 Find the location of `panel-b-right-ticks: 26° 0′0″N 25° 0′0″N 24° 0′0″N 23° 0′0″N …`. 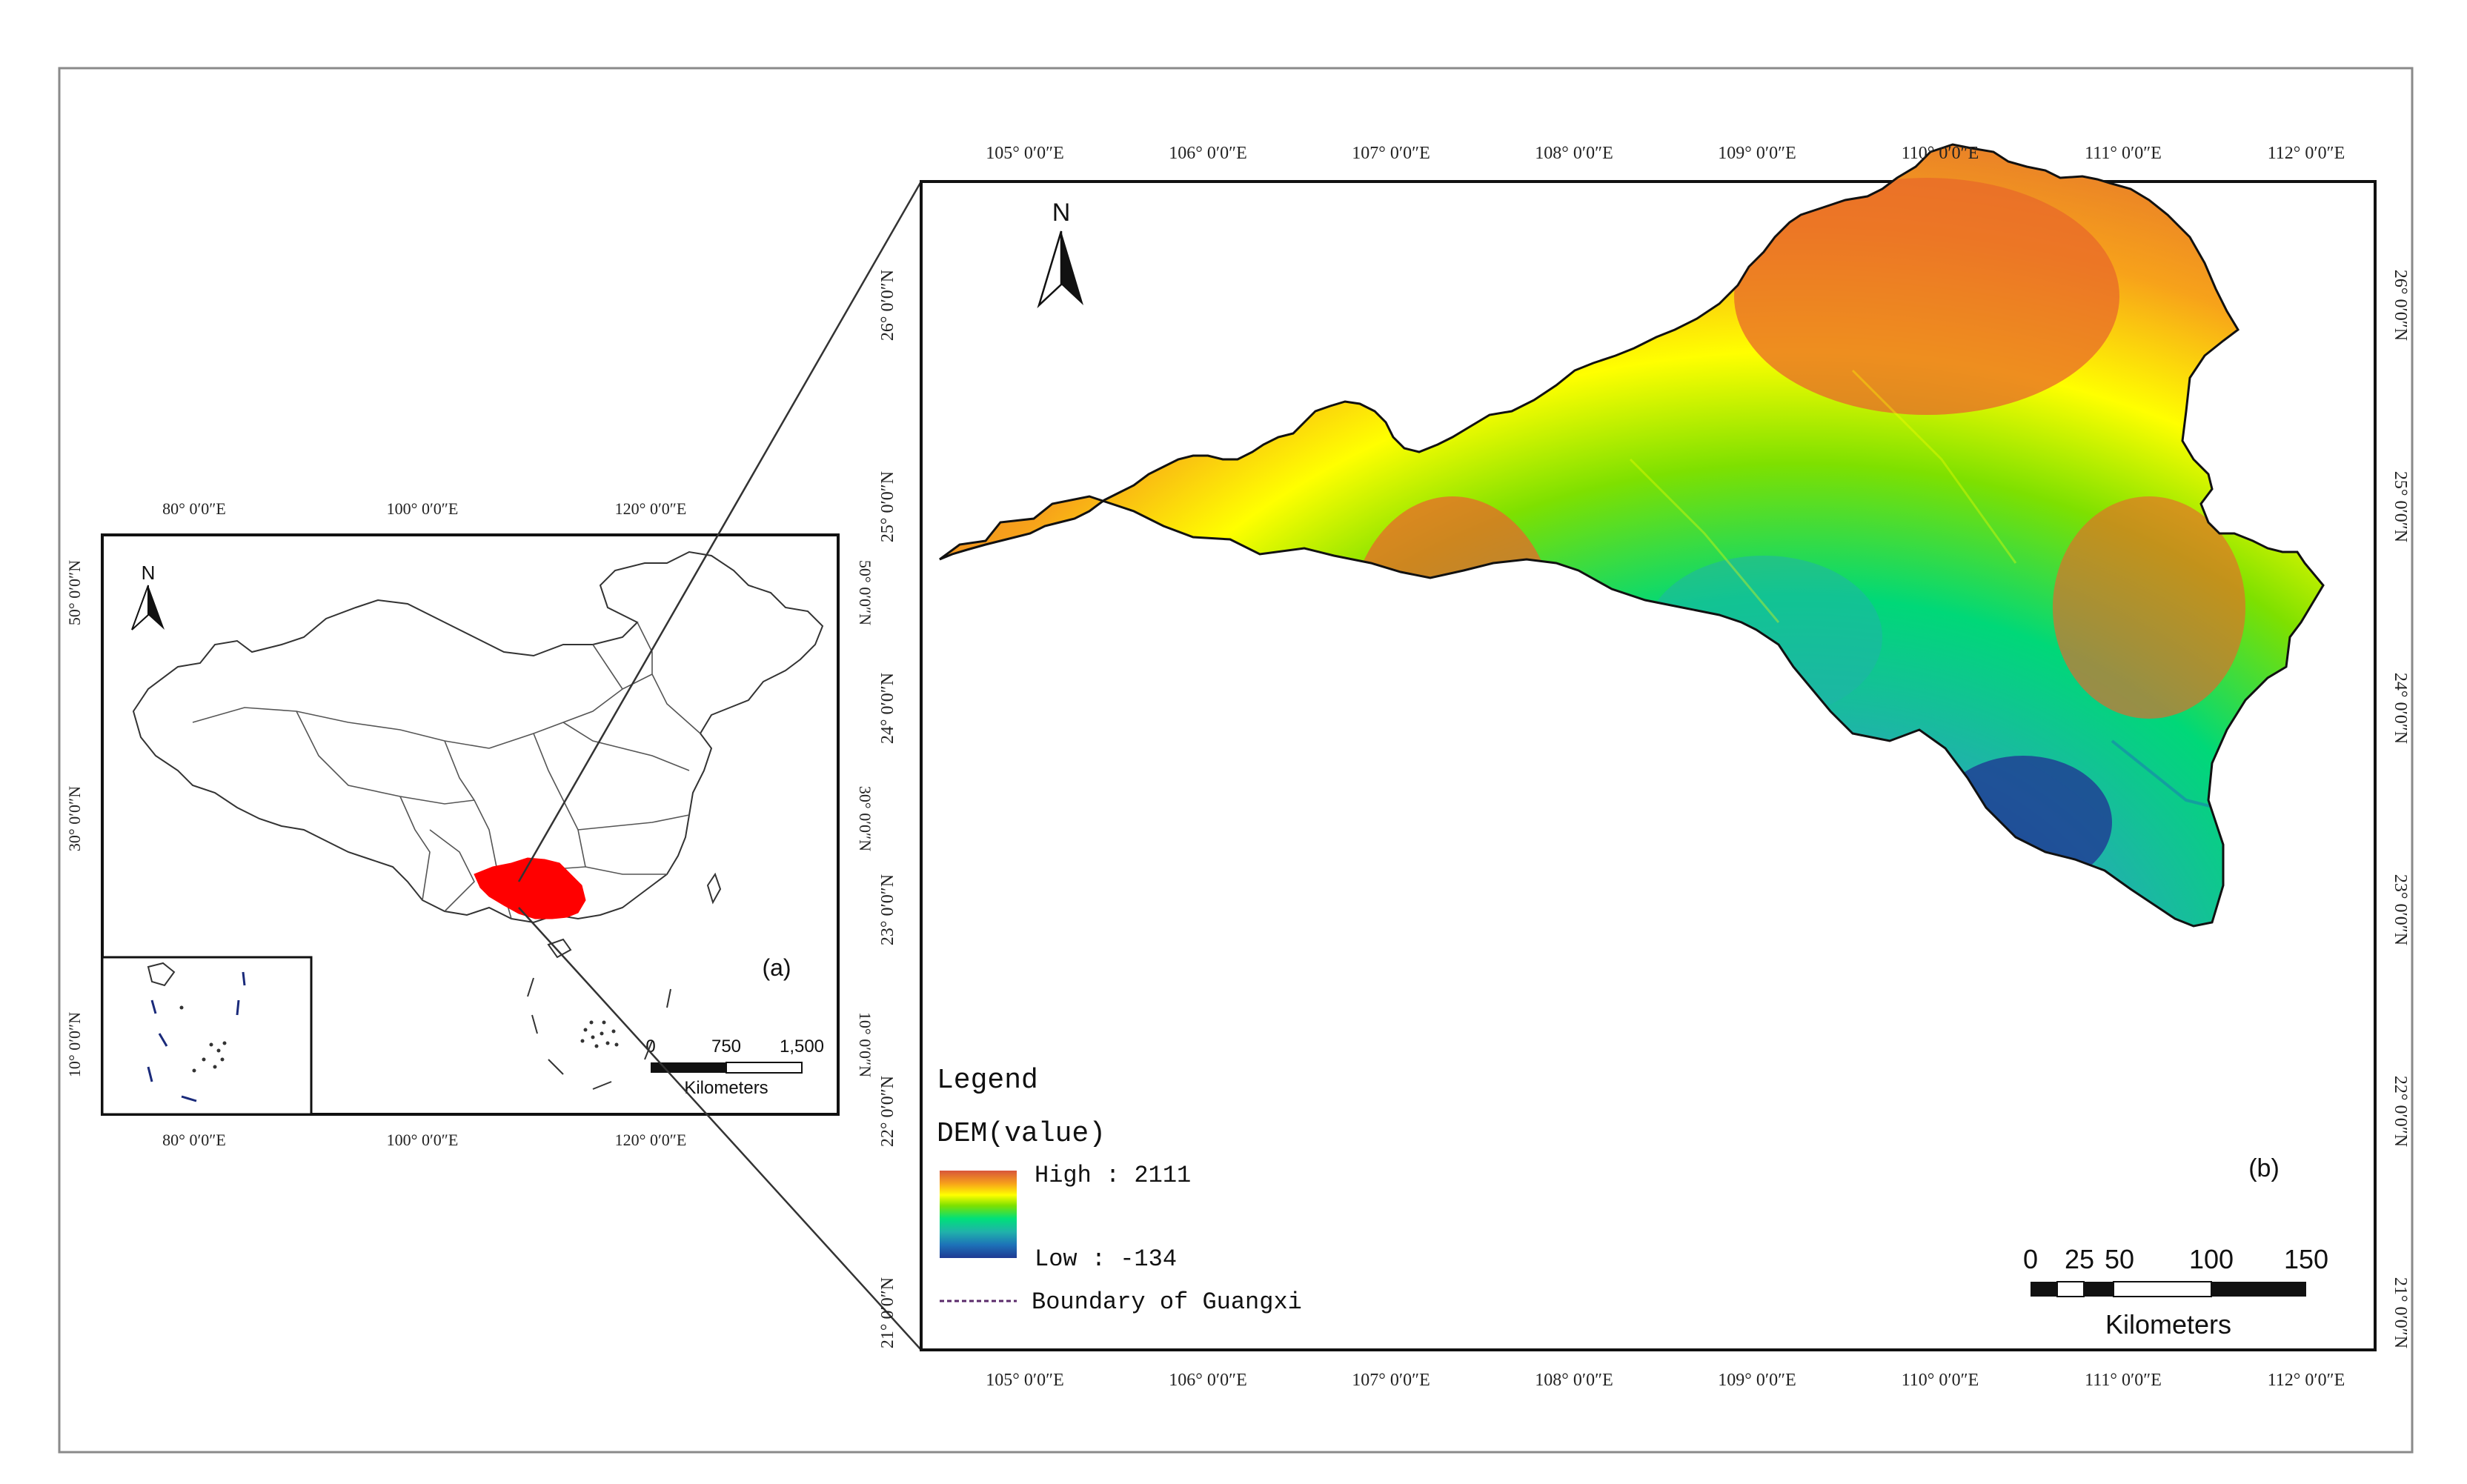

panel-b-right-ticks: 26° 0′0″N 25° 0′0″N 24° 0′0″N 23° 0′0″N … is located at coordinates (2400, 809).